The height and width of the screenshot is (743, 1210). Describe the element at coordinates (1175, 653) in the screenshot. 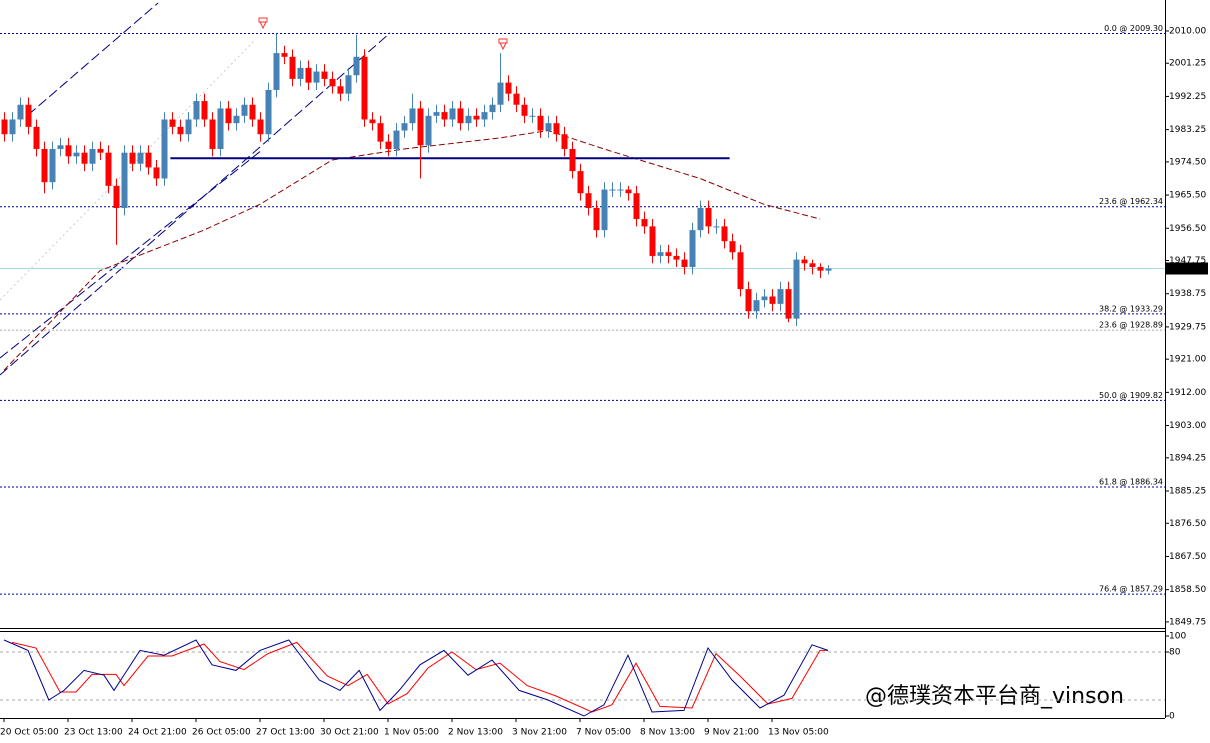

I see `stoch-y-tick-label: 80` at that location.